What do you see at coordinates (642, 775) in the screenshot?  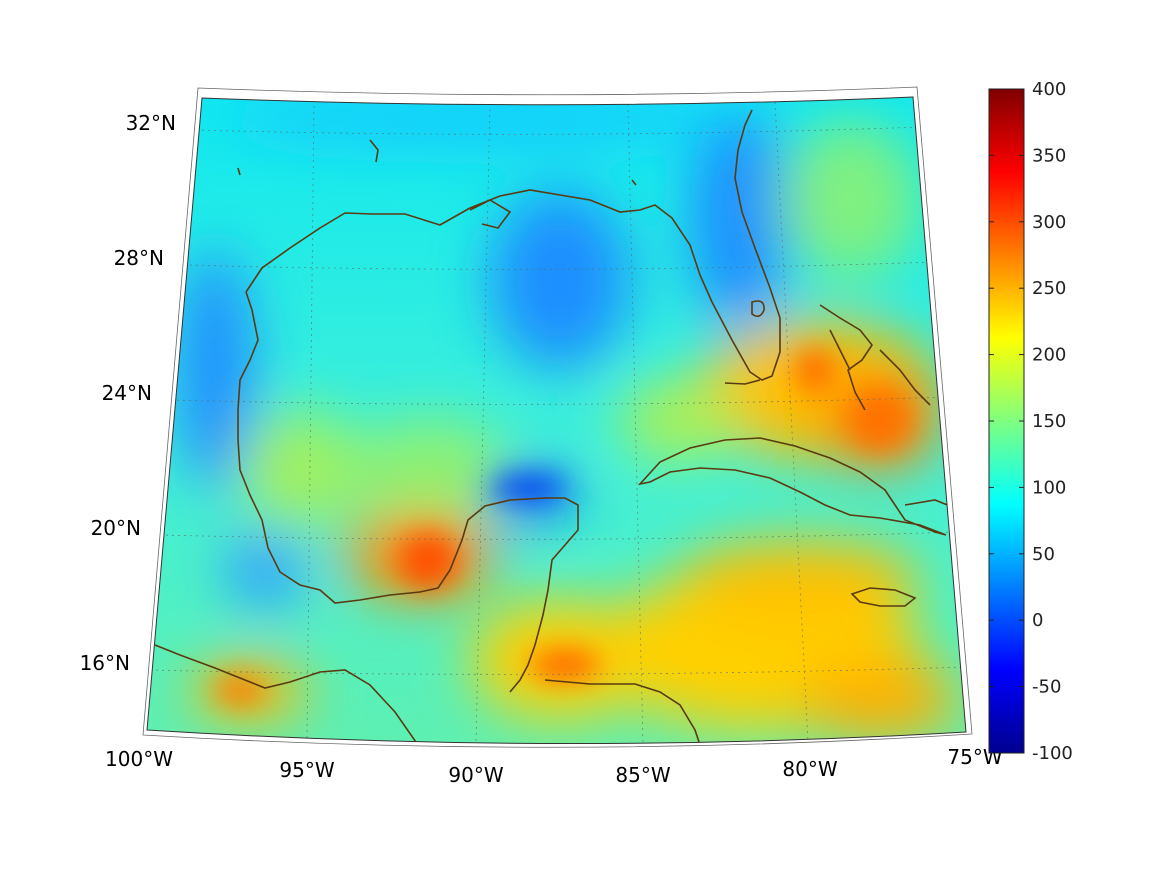 I see `lon-label-85: 85°W` at bounding box center [642, 775].